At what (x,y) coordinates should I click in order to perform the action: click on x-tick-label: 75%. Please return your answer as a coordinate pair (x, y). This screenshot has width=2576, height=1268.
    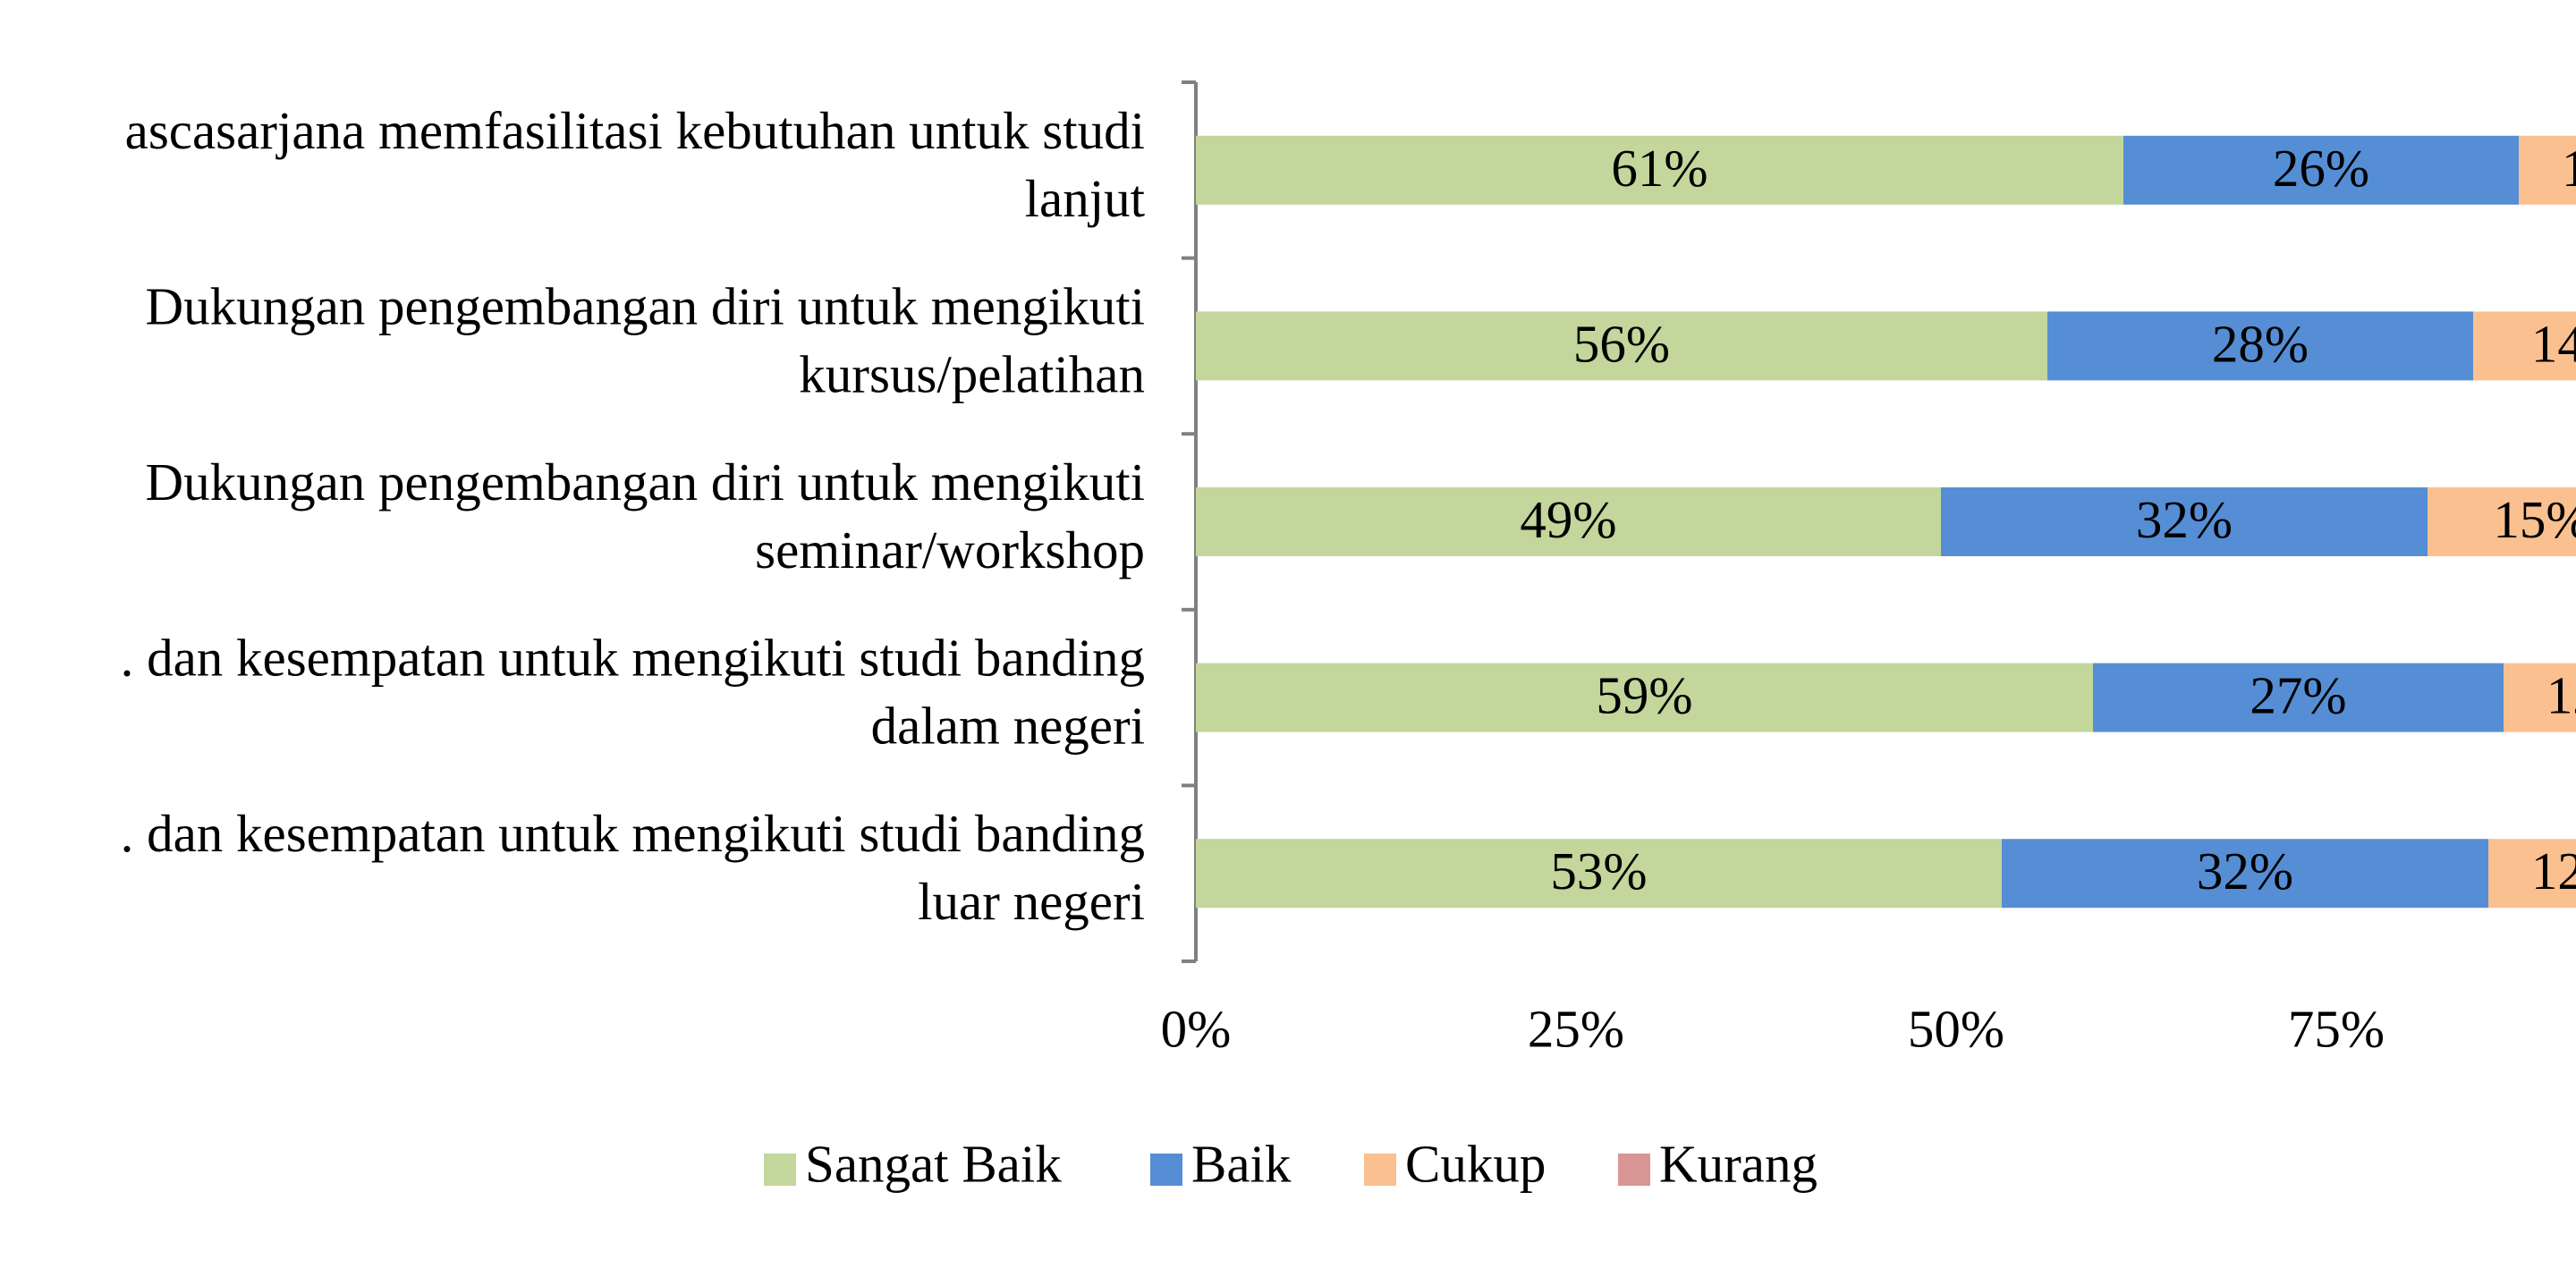
    Looking at the image, I should click on (2336, 1029).